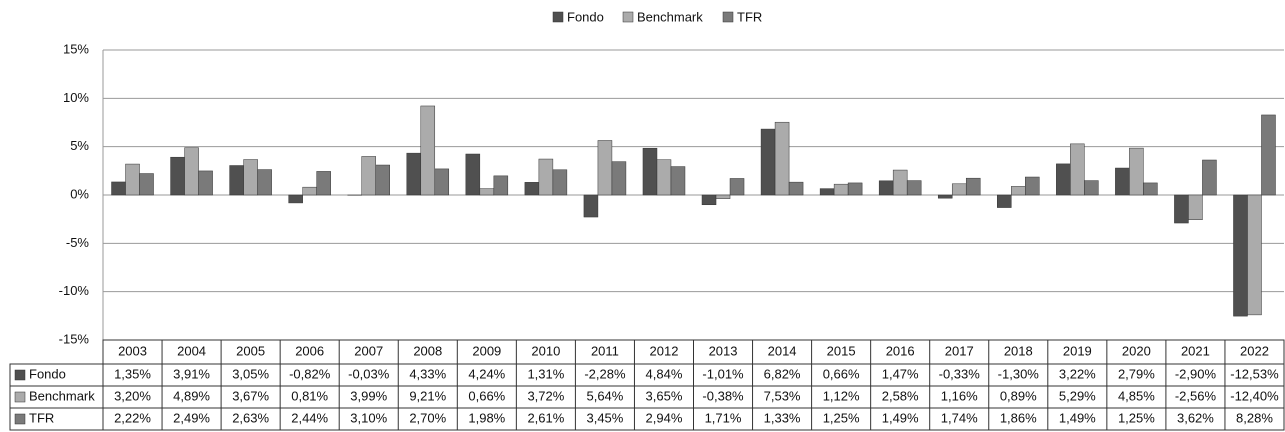 Image resolution: width=1285 pixels, height=432 pixels. What do you see at coordinates (782, 417) in the screenshot?
I see `table-value: 1,33%` at bounding box center [782, 417].